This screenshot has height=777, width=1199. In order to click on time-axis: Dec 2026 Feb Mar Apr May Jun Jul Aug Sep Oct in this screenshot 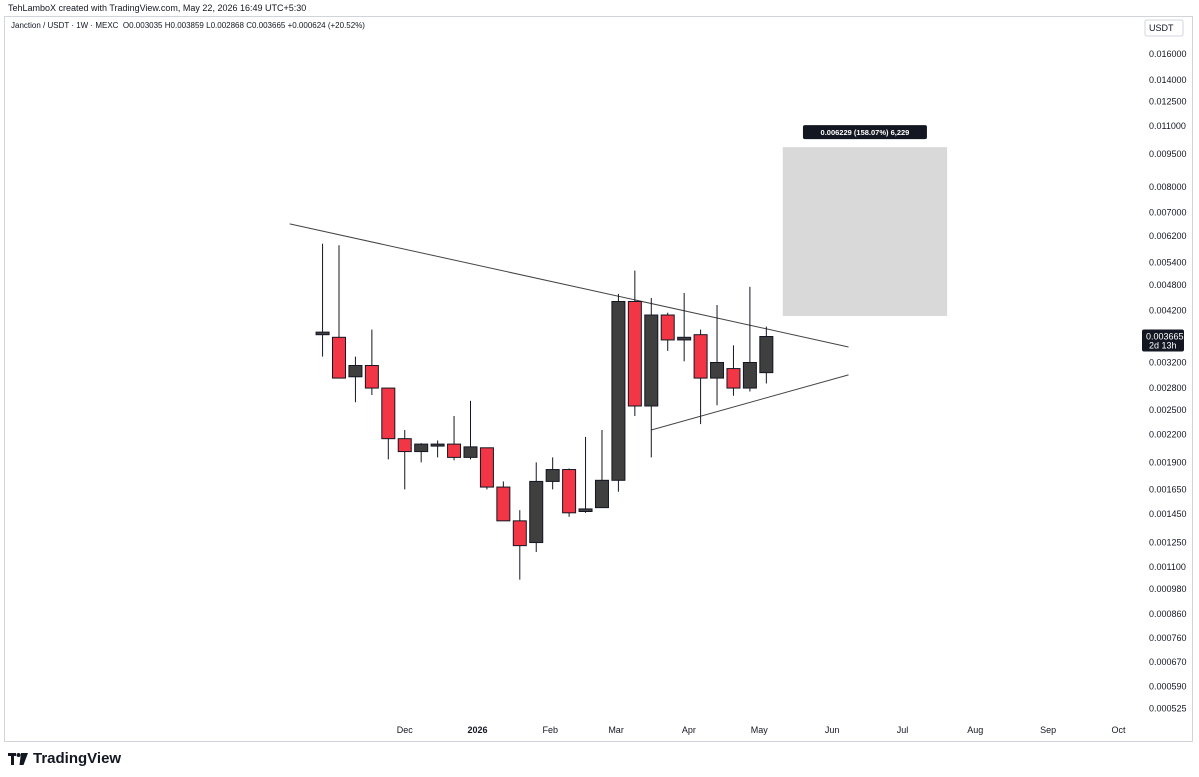, I will do `click(761, 730)`.